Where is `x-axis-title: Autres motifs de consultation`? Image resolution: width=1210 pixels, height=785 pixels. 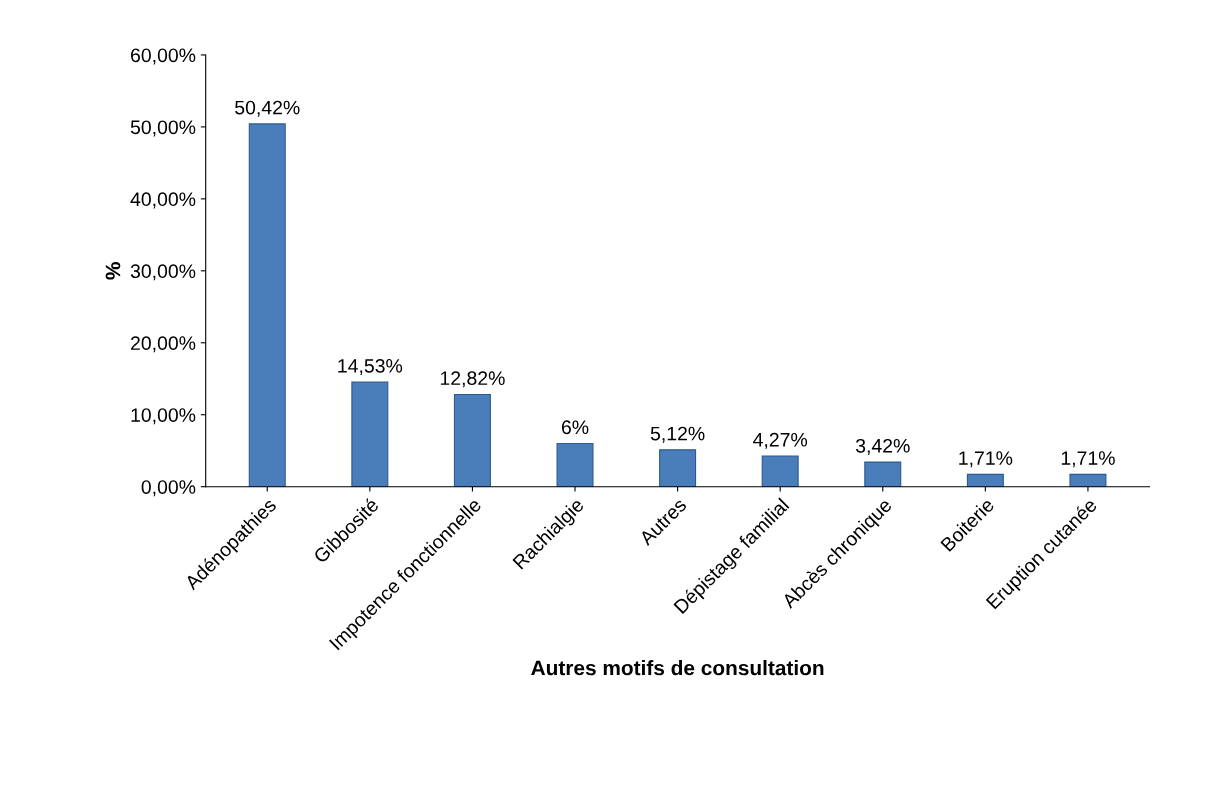
x-axis-title: Autres motifs de consultation is located at coordinates (677, 668).